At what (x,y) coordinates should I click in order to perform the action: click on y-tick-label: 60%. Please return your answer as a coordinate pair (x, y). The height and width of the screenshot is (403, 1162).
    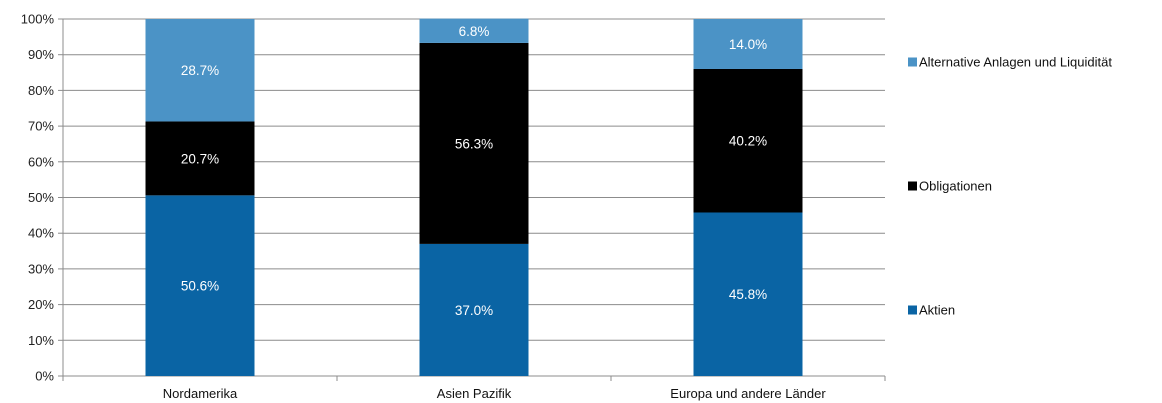
    Looking at the image, I should click on (41, 161).